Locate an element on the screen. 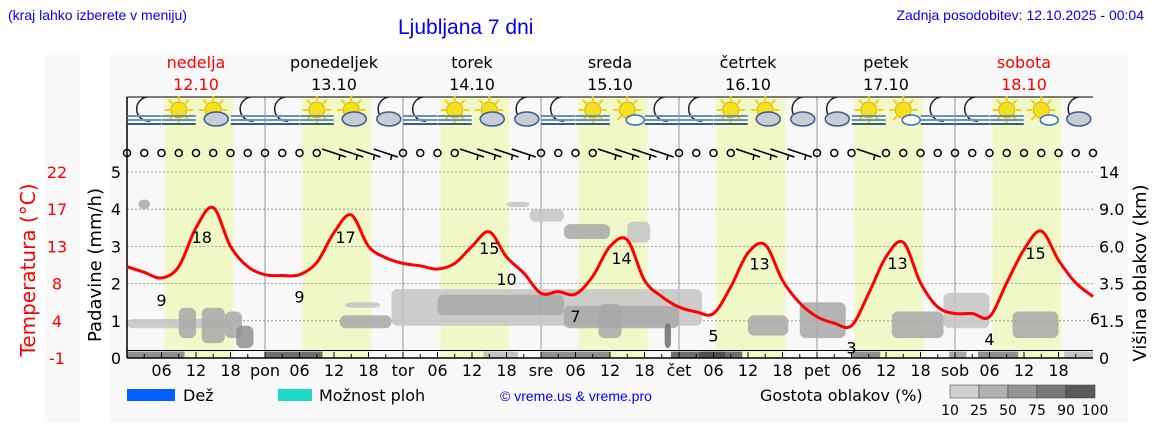 This screenshot has height=443, width=1152. last-update: Zadnja posodobitev: 12.10.2025 - 00:04 is located at coordinates (1020, 15).